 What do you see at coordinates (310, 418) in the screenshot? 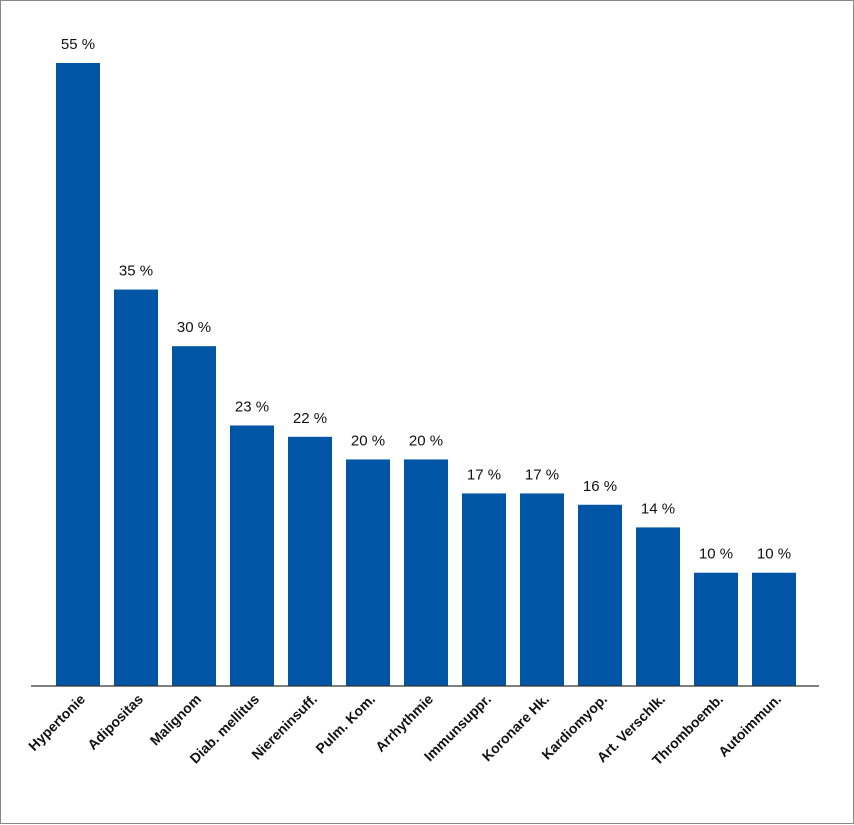
I see `bar-value-label: 22 %` at bounding box center [310, 418].